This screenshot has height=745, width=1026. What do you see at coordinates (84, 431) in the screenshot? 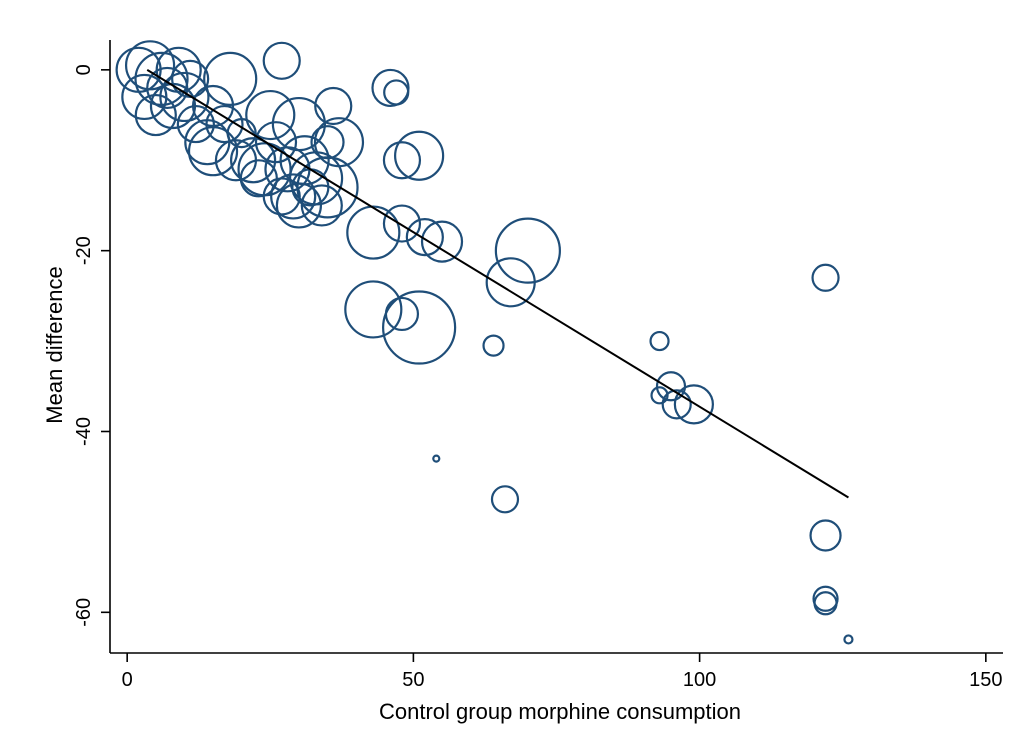
I see `y-tick-label--40: -40` at bounding box center [84, 431].